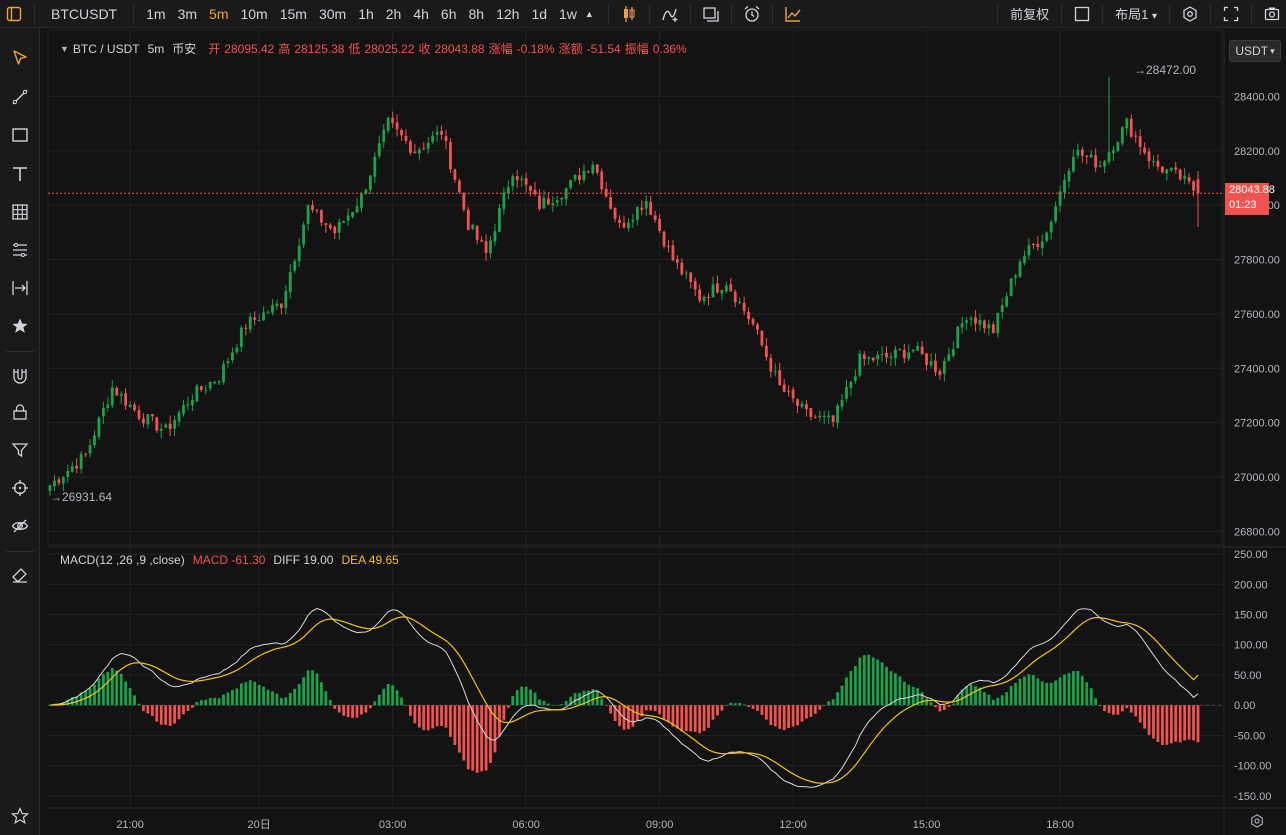 The image size is (1286, 835). I want to click on fullscreen-box-icon, so click(1082, 14).